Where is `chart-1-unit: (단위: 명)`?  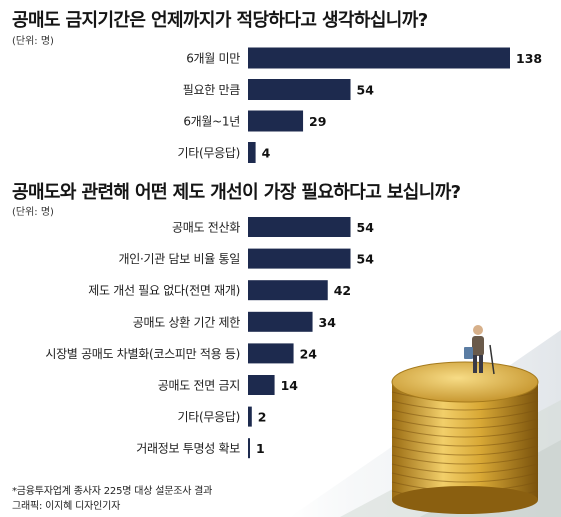 chart-1-unit: (단위: 명) is located at coordinates (33, 41).